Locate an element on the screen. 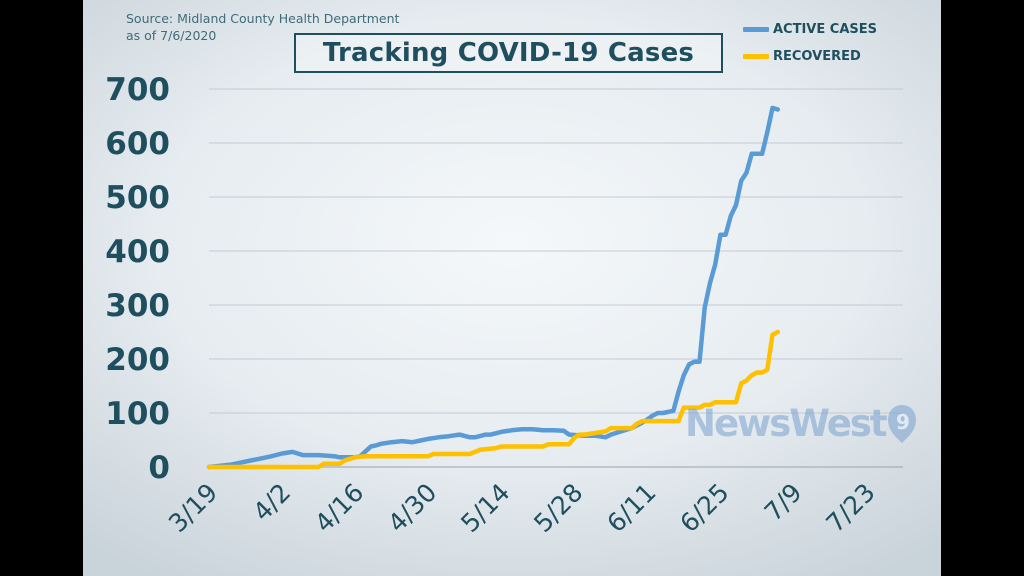 This screenshot has width=1024, height=576. legend-item-active-cases: ACTIVE CASES is located at coordinates (810, 29).